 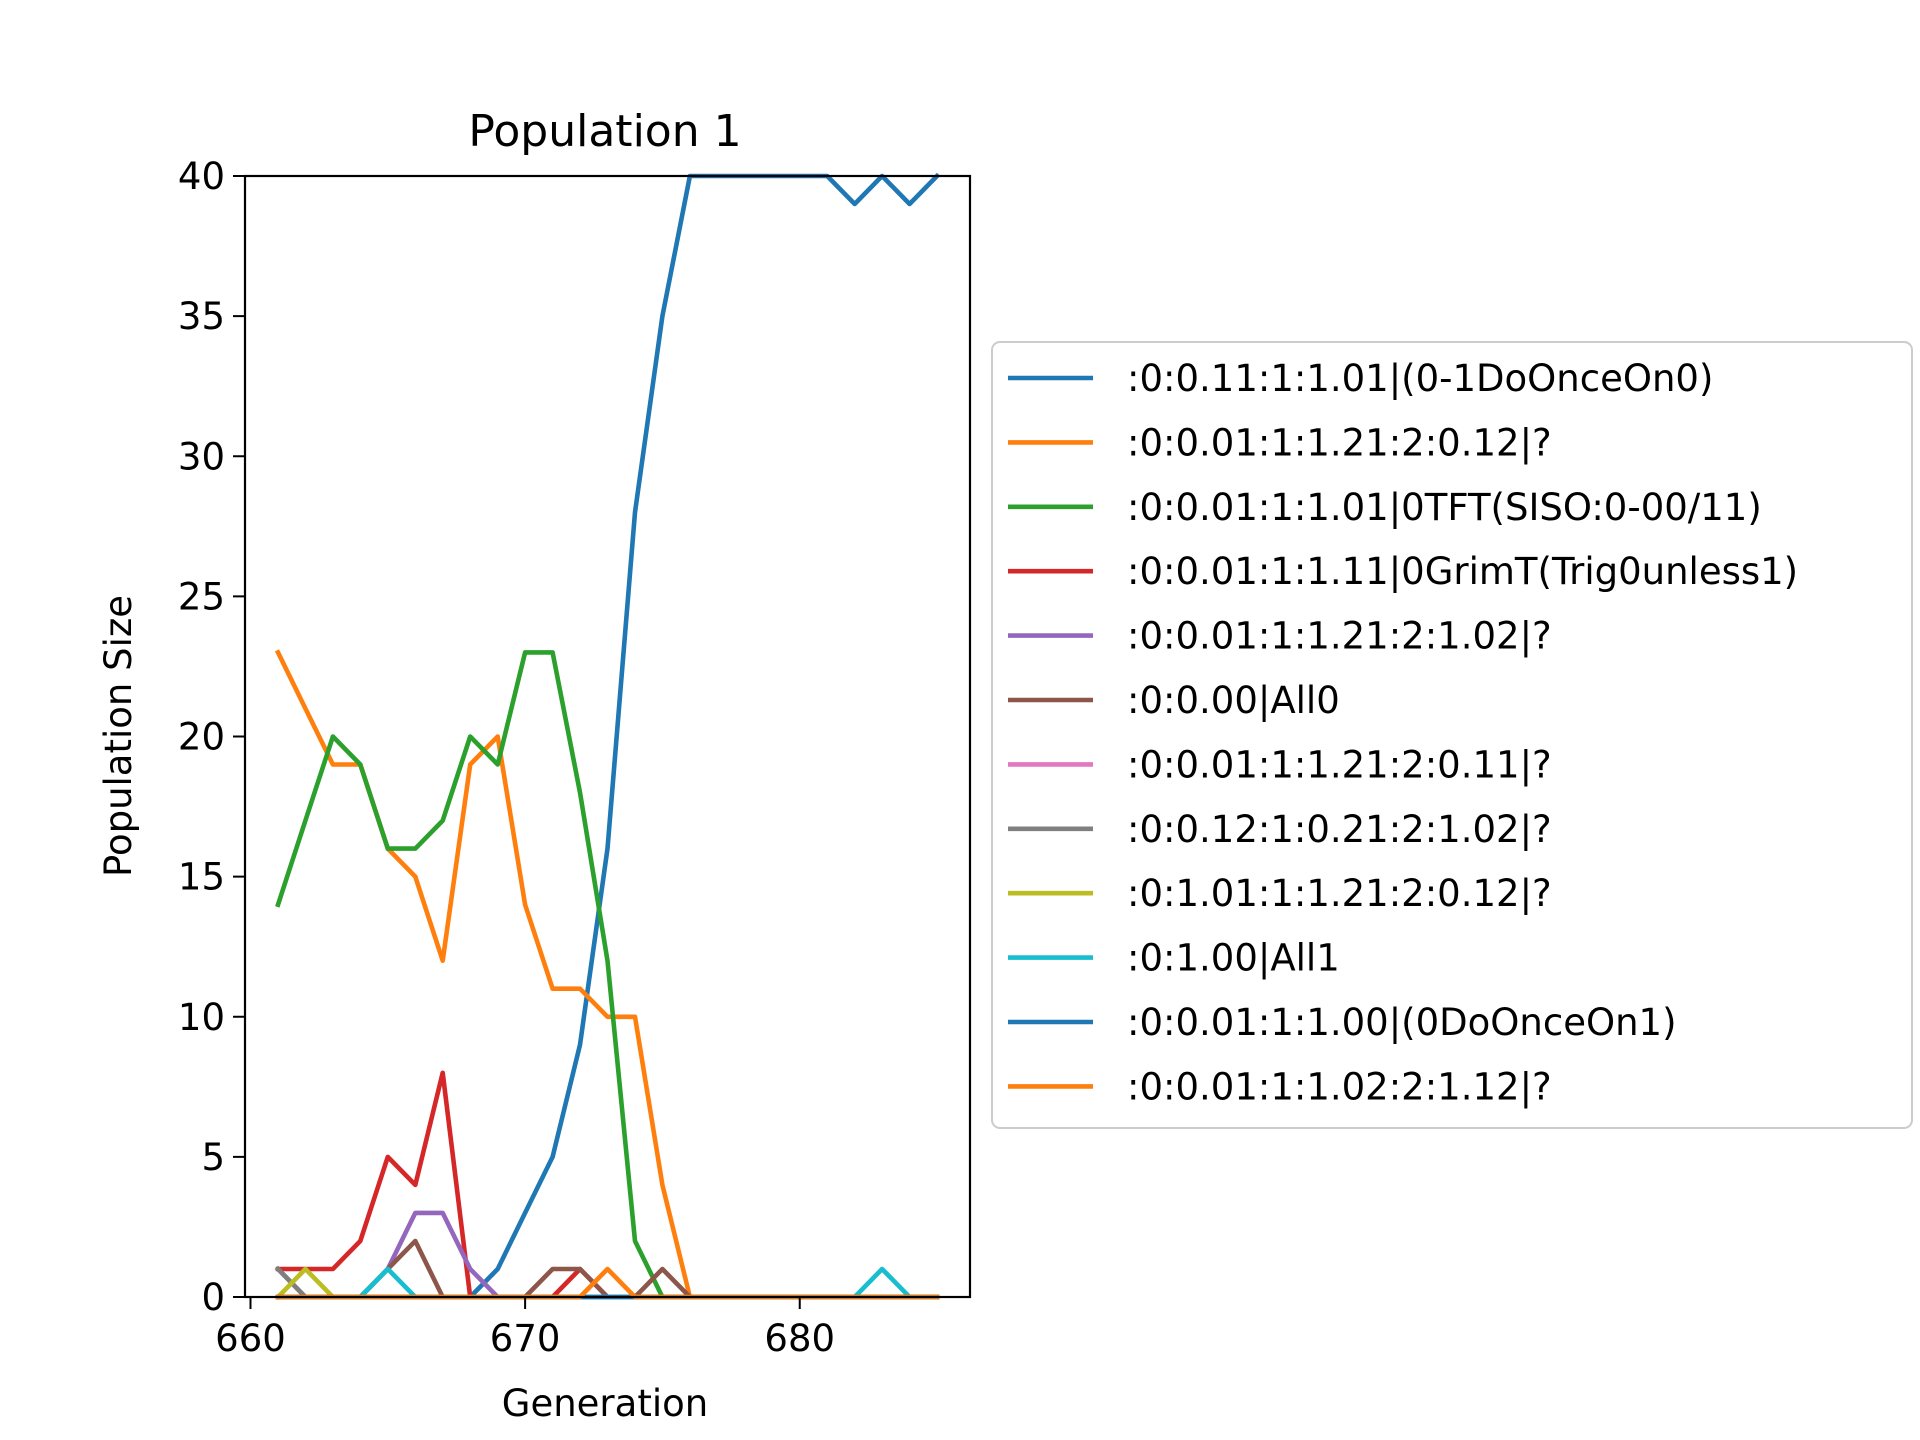 I want to click on legend-label-2: :0:0.01:1:1.21:2:0.12|?, so click(x=1339, y=442).